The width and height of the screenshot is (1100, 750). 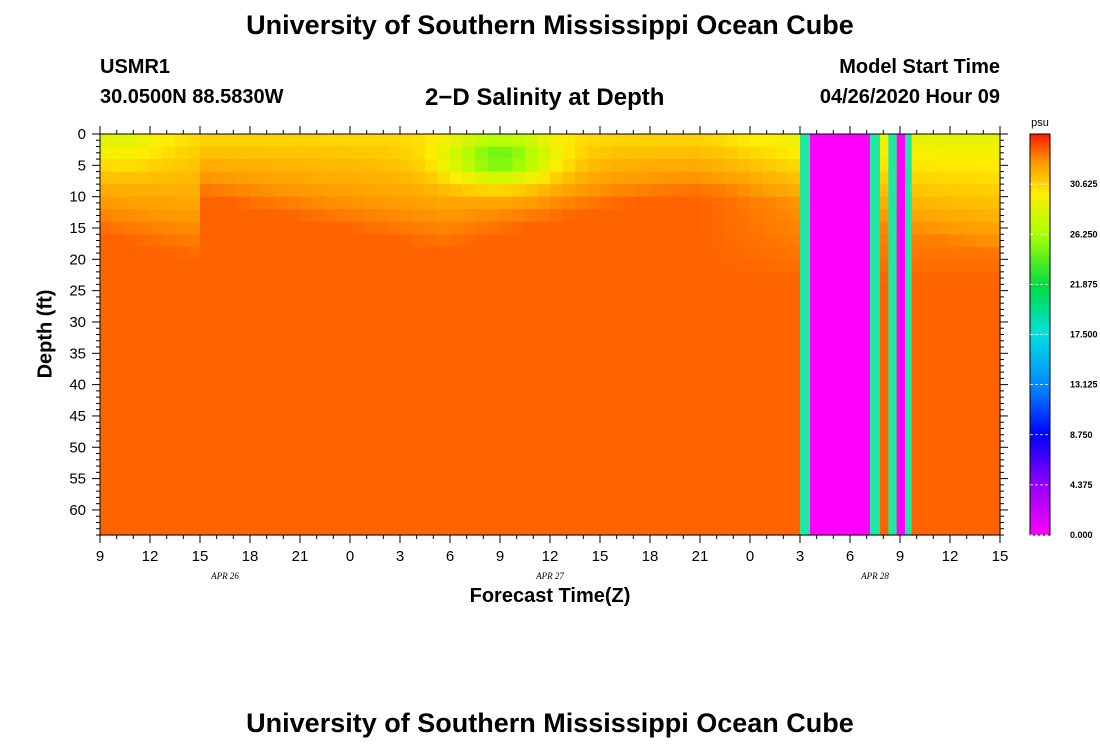 I want to click on colorbar-tick-label: 21.875, so click(x=1084, y=284).